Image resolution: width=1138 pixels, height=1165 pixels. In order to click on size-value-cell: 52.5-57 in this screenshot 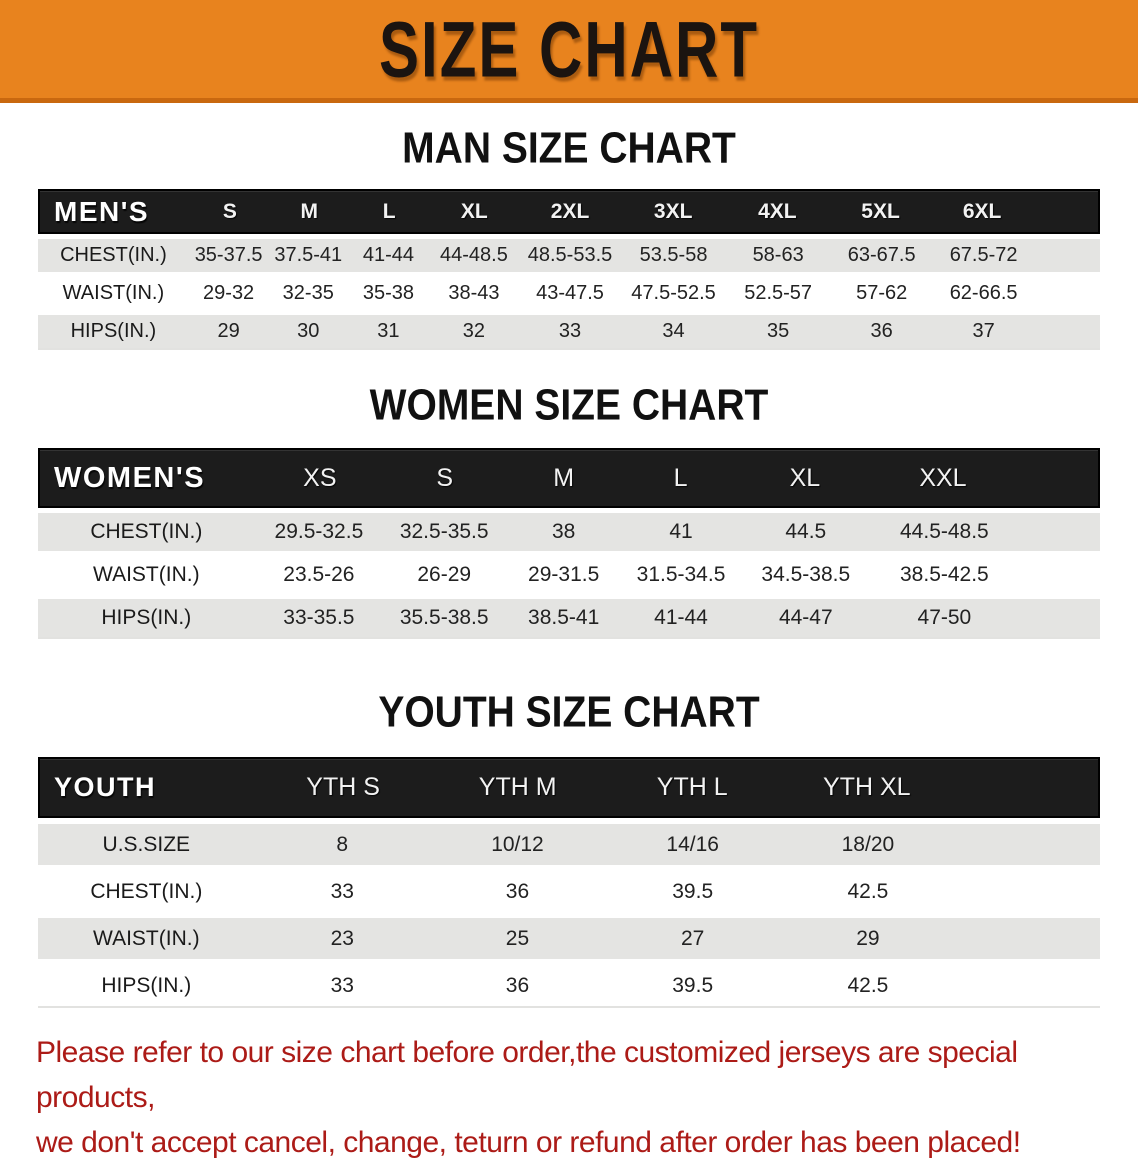, I will do `click(778, 293)`.